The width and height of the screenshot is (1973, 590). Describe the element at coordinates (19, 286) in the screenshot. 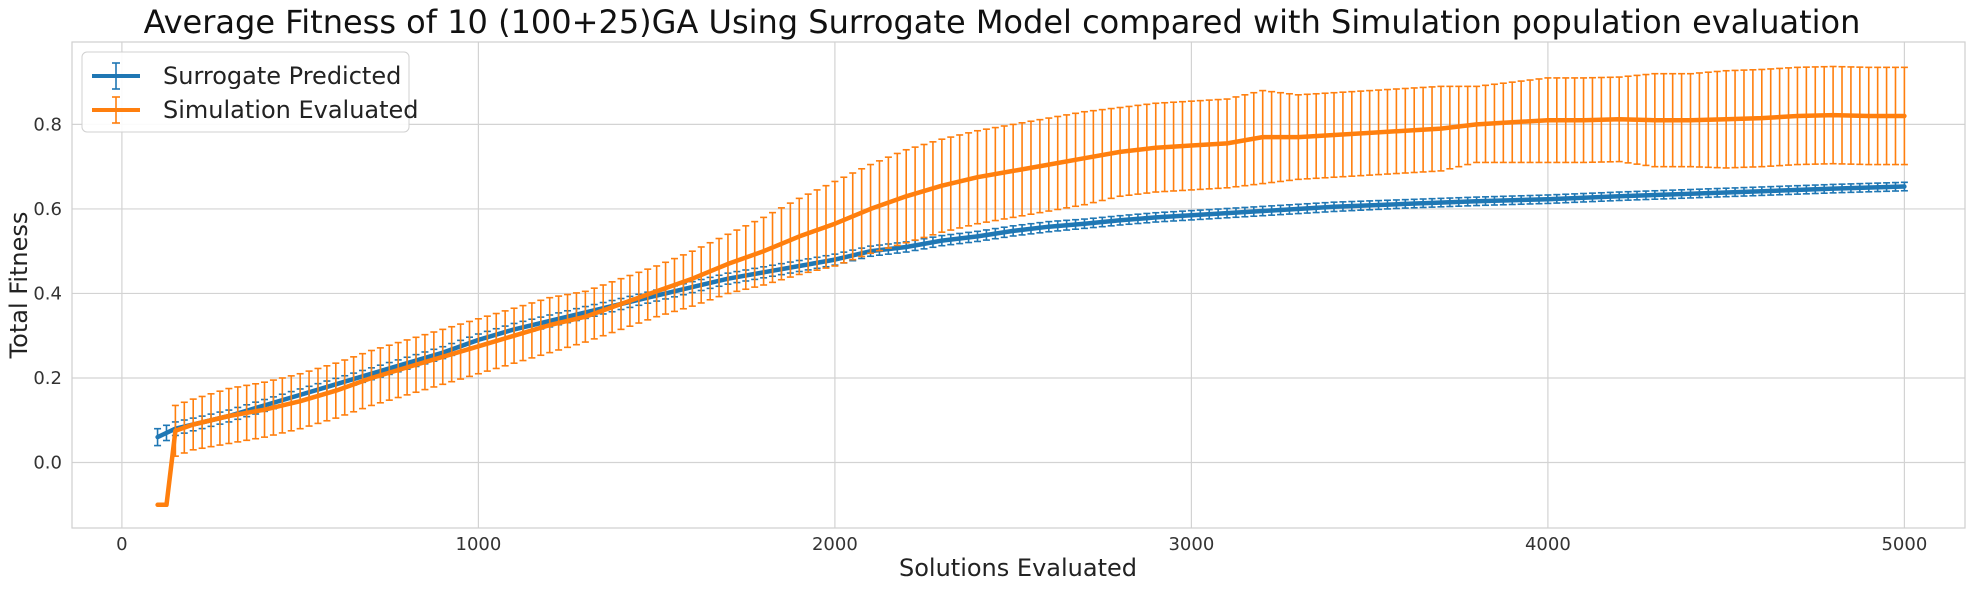

I see `y-axis-label: Total Fitness` at that location.